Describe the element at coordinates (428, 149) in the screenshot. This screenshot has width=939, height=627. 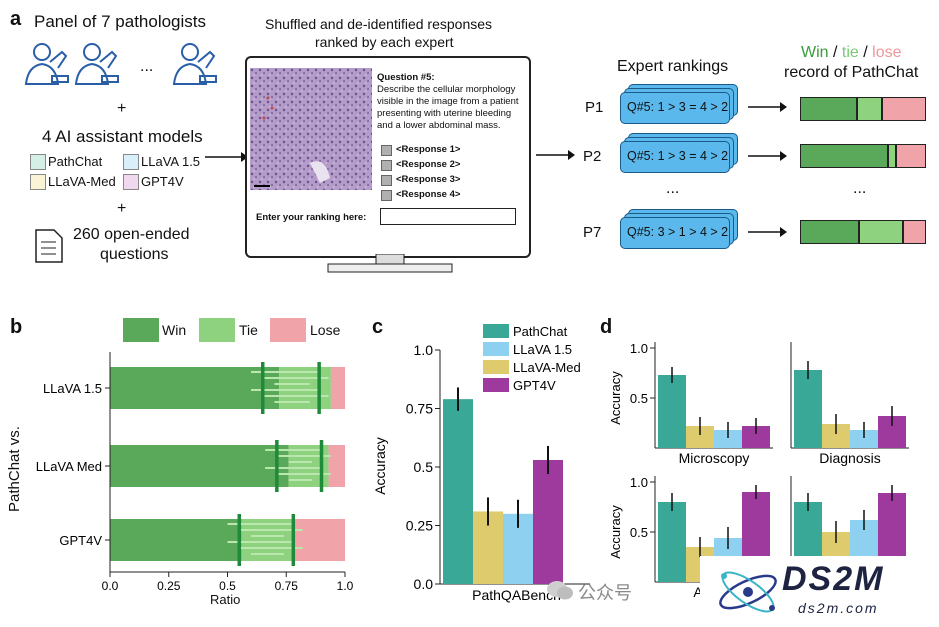
I see `response-label: <Response 1>` at that location.